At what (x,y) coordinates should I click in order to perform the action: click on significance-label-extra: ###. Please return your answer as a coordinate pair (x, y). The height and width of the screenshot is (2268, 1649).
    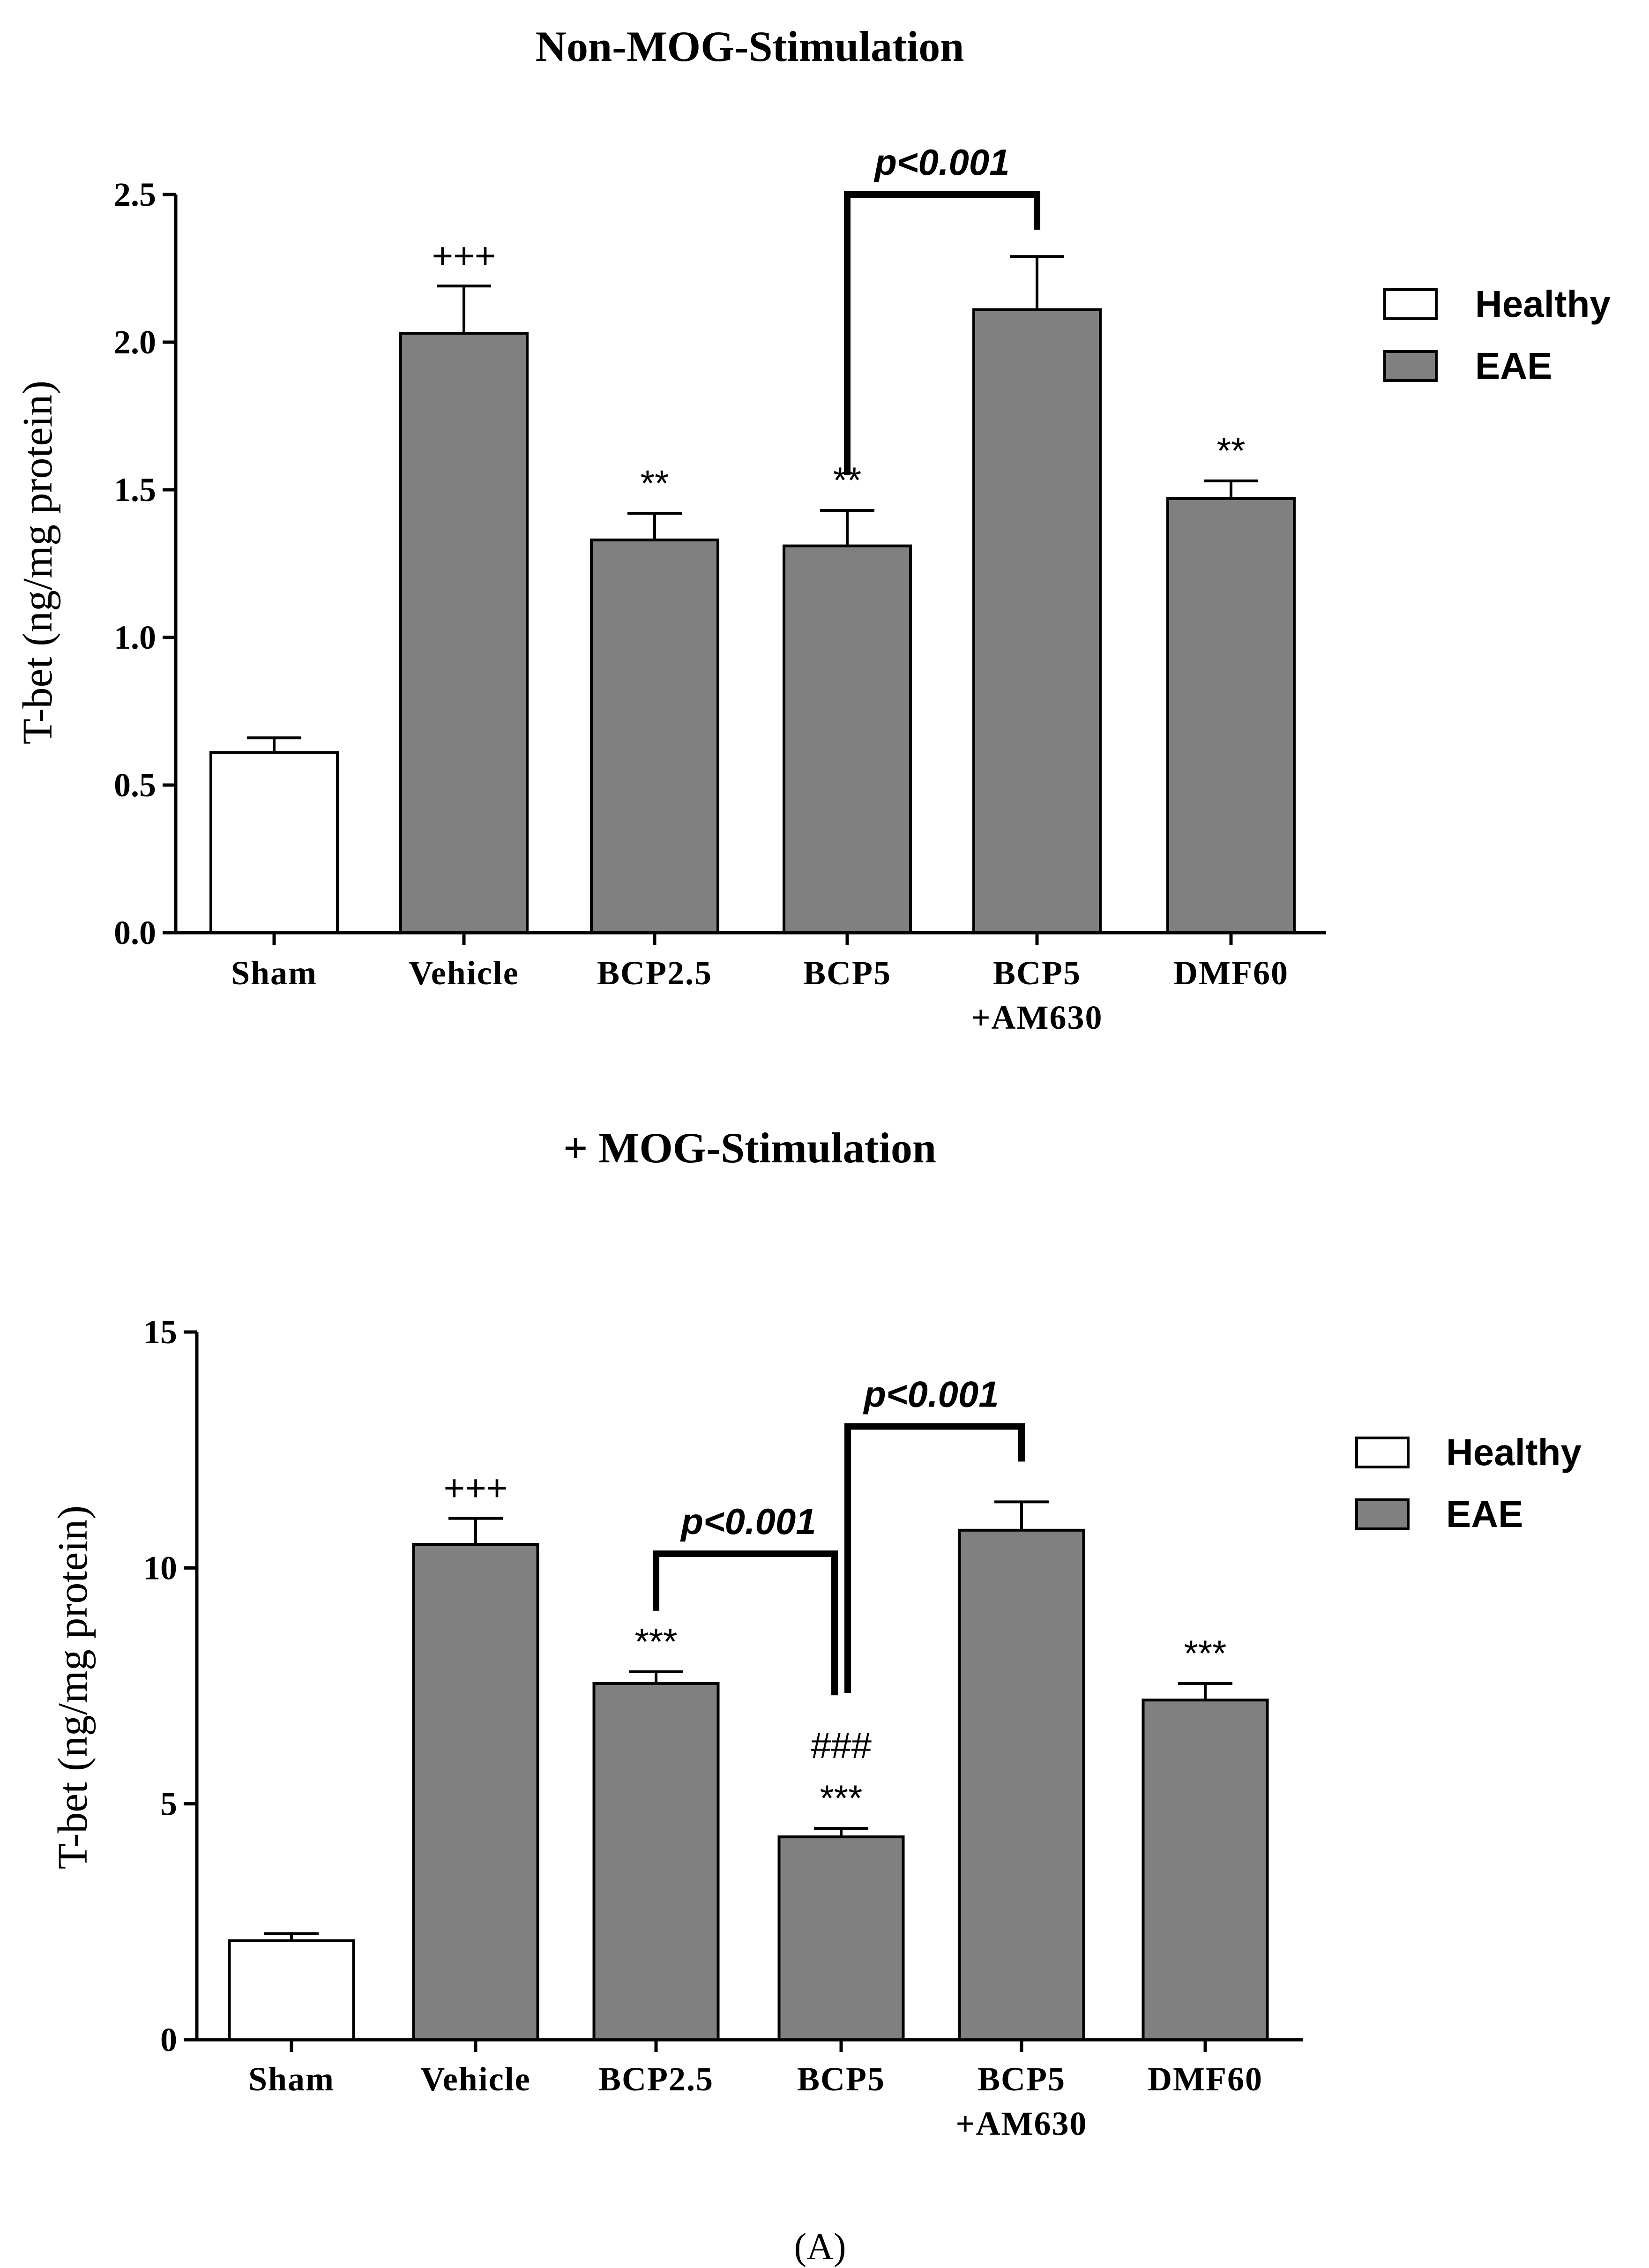
    Looking at the image, I should click on (841, 1746).